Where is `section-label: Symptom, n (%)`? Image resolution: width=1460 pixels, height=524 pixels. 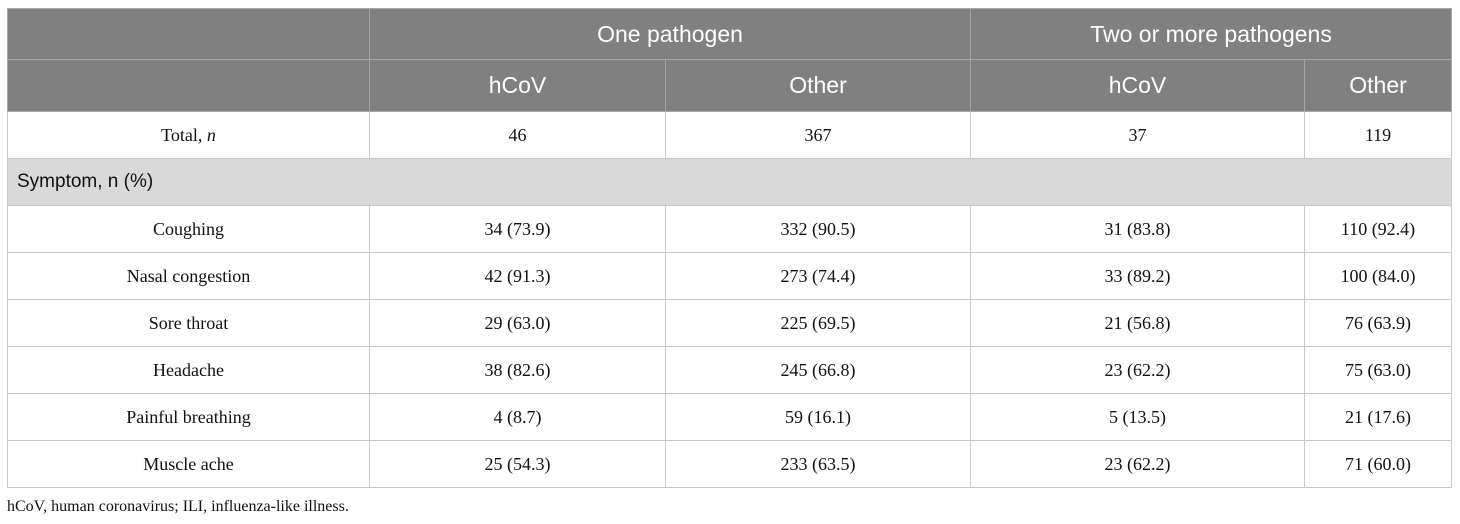
section-label: Symptom, n (%) is located at coordinates (729, 182).